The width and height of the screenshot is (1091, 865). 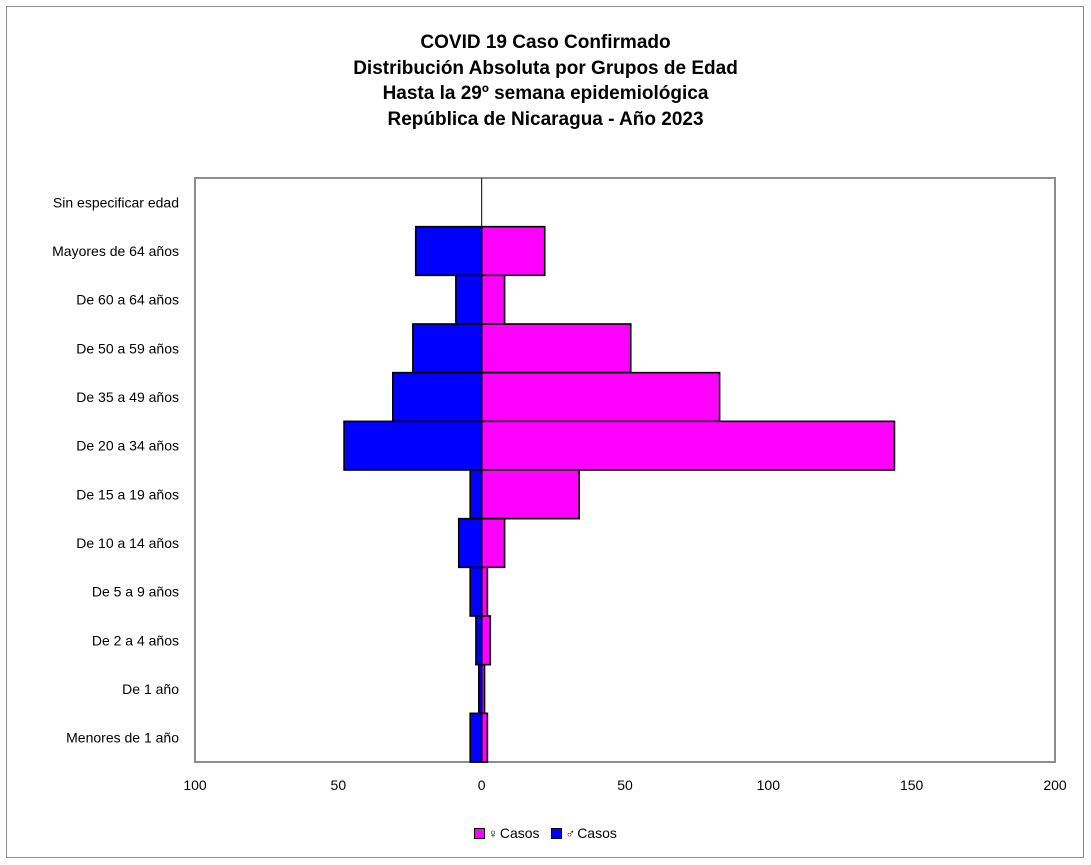 I want to click on title-line-2: Distribución Absoluta por Grupos de Edad, so click(x=545, y=68).